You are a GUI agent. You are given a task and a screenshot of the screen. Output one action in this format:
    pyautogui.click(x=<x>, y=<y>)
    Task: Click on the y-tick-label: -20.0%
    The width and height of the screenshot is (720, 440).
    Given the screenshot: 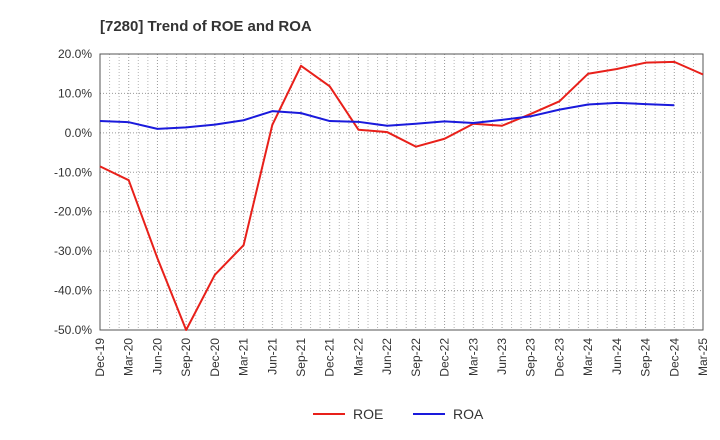 What is the action you would take?
    pyautogui.click(x=73, y=212)
    